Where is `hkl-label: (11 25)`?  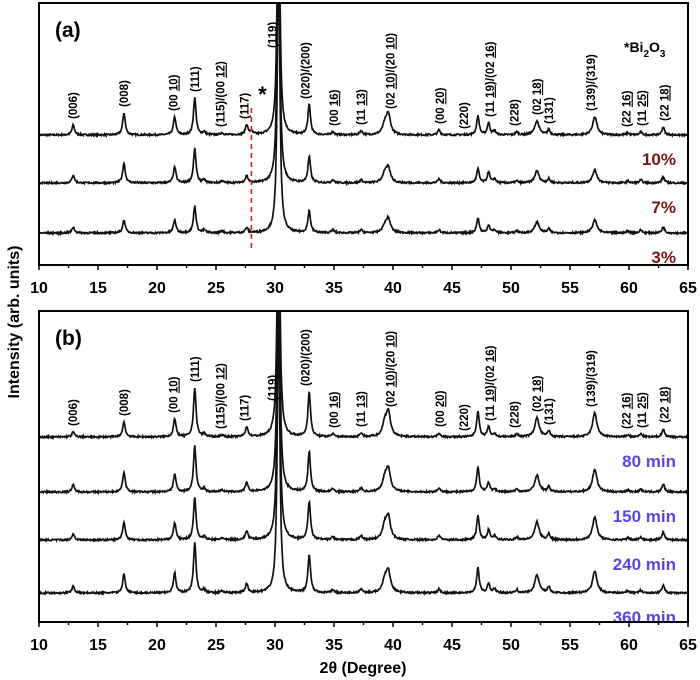 hkl-label: (11 25) is located at coordinates (643, 410).